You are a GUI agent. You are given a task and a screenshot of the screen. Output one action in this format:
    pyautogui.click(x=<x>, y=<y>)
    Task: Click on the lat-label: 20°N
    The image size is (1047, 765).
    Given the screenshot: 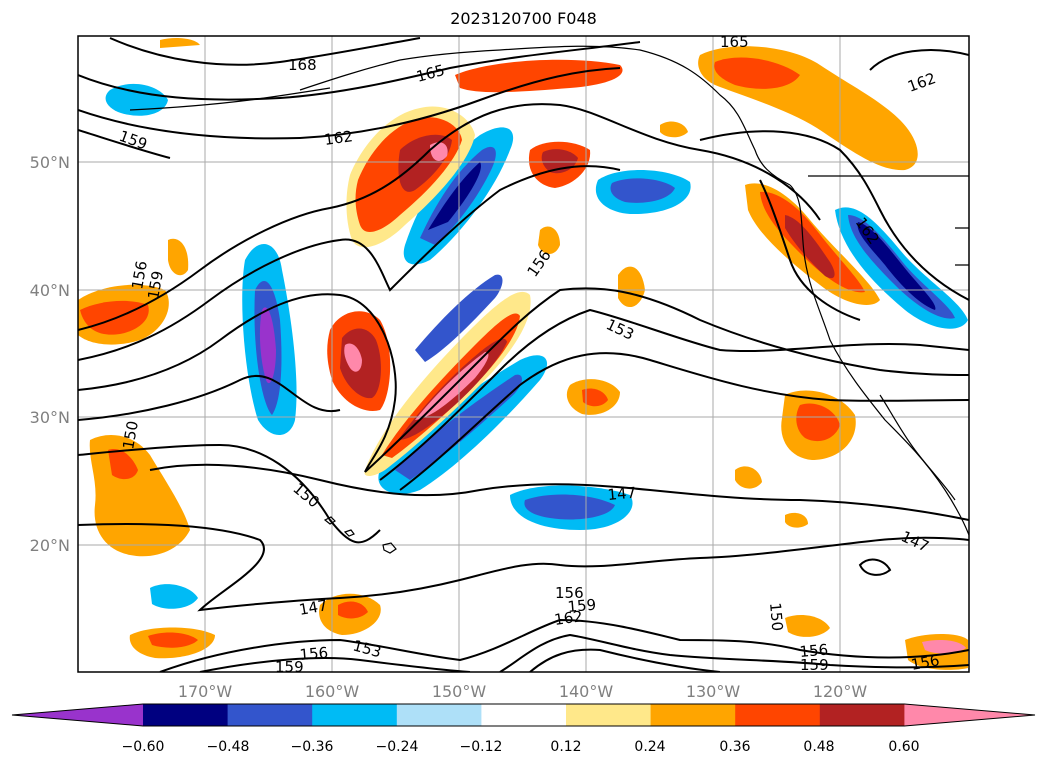 What is the action you would take?
    pyautogui.click(x=50, y=545)
    